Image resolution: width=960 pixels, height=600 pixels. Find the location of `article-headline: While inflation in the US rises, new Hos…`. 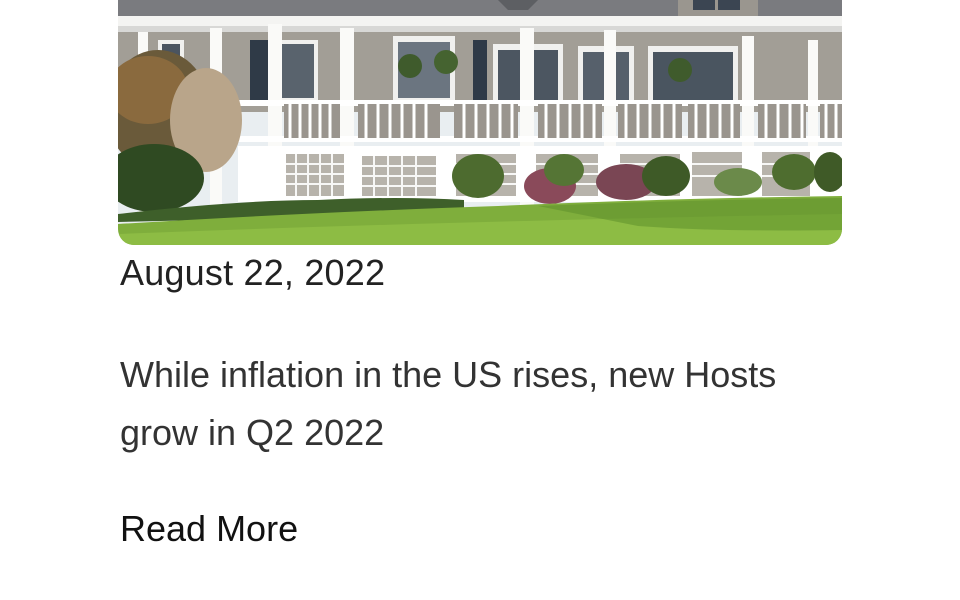

article-headline: While inflation in the US rises, new Hos… is located at coordinates (448, 403).